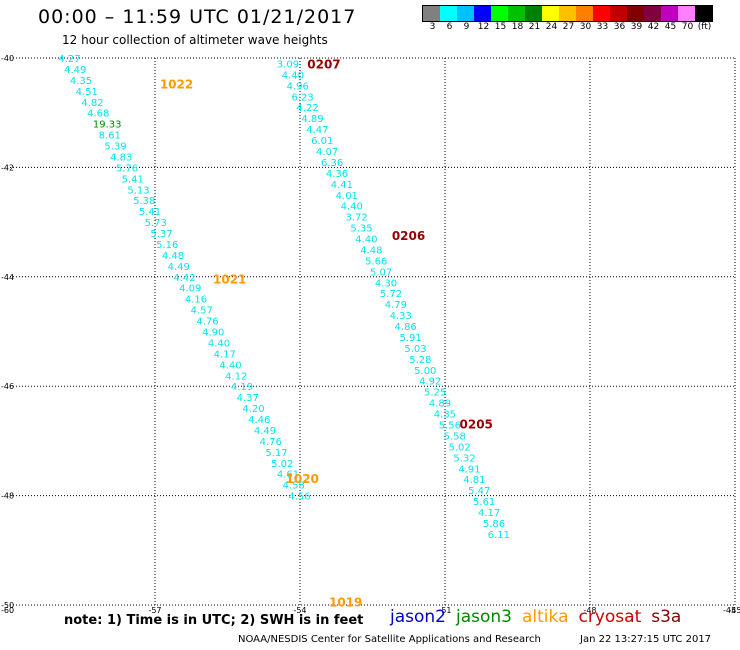 The image size is (740, 650). I want to click on wave-height-value: 5.13, so click(138, 190).